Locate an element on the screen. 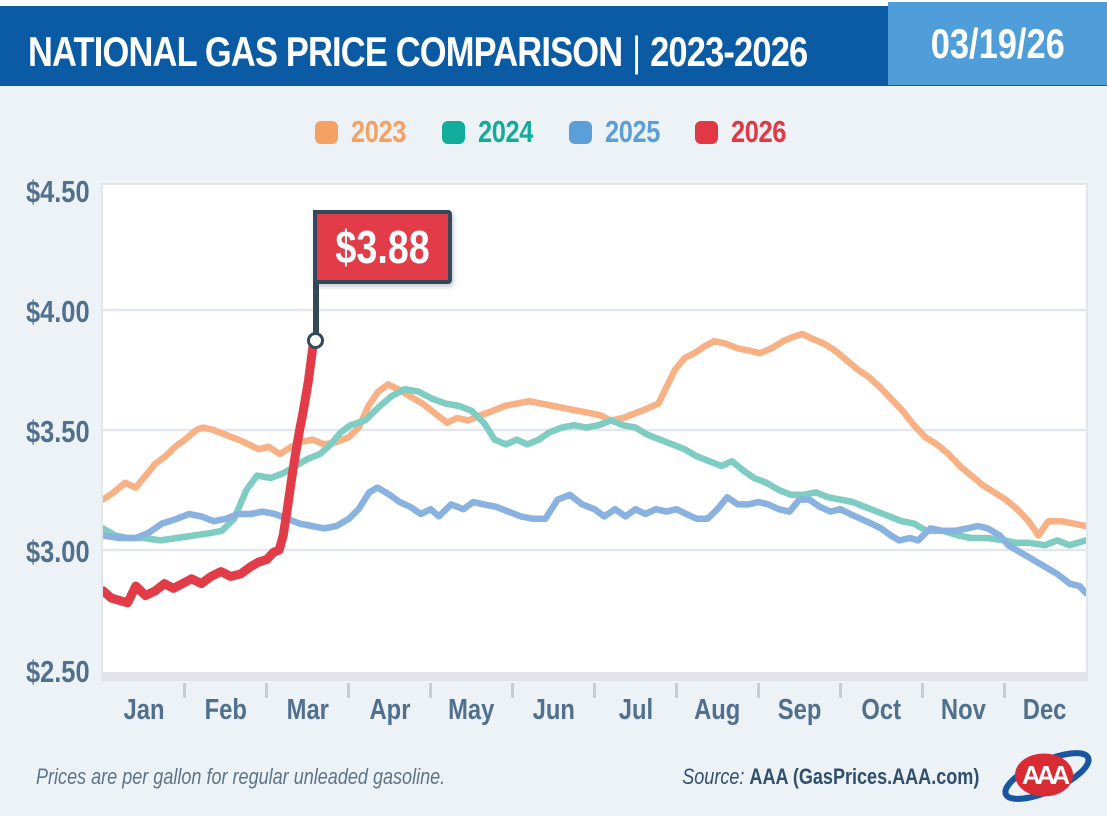 The height and width of the screenshot is (816, 1107). y-tick-label: $3.50 is located at coordinates (58, 431).